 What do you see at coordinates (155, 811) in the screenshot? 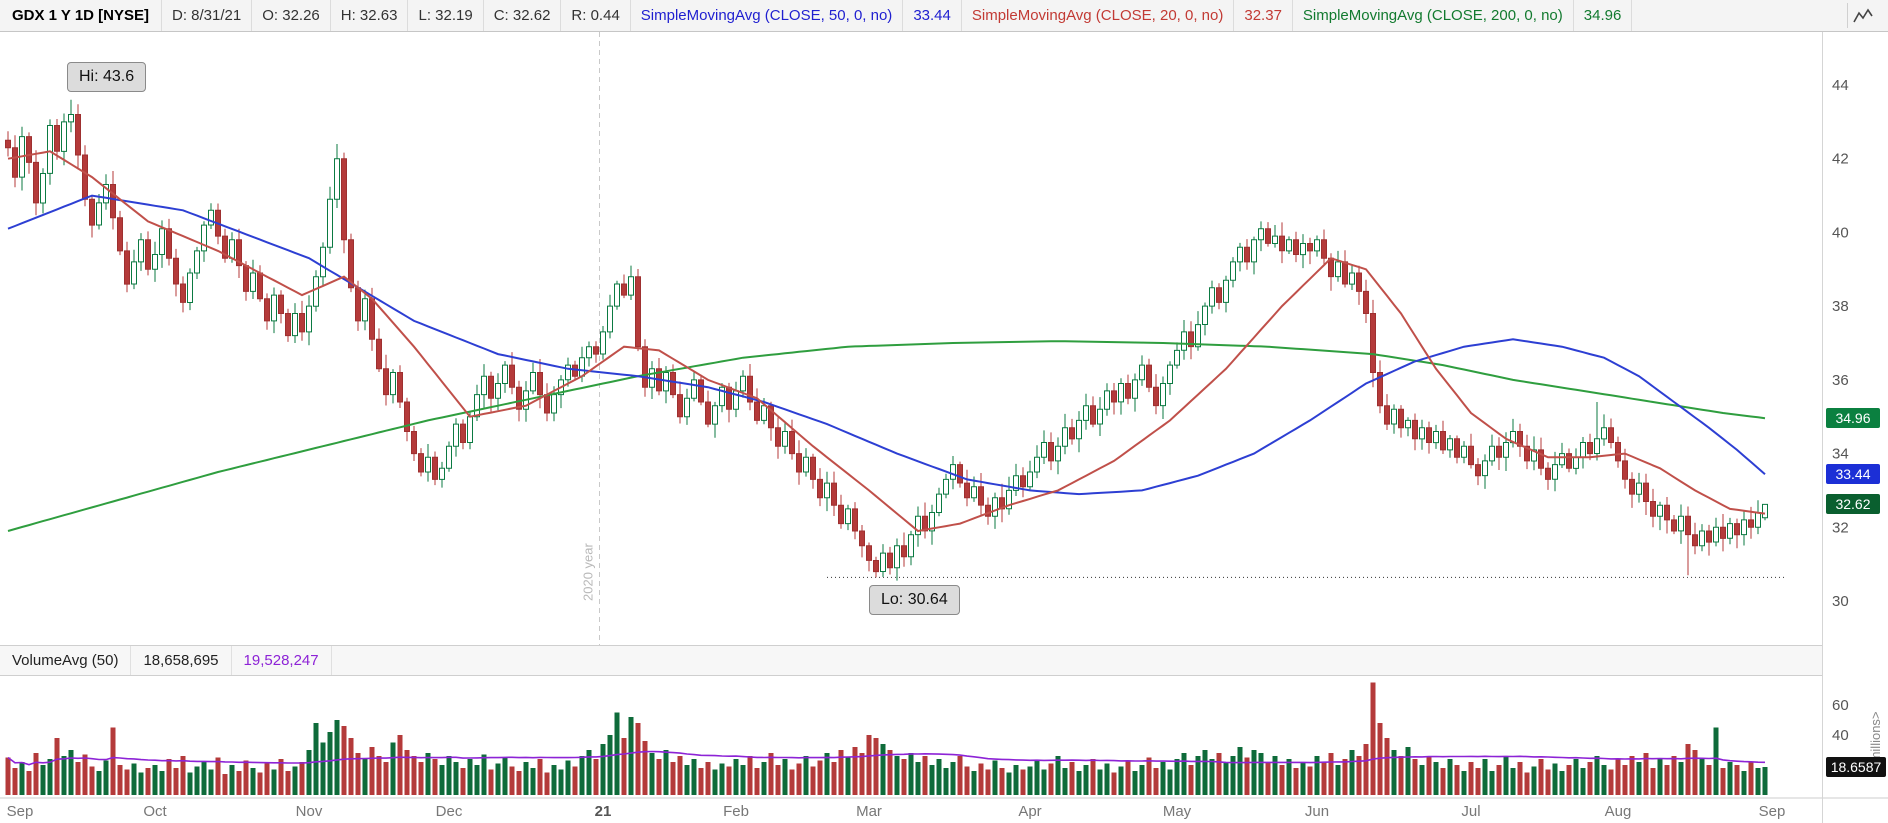
I see `time-axis-label: Oct` at bounding box center [155, 811].